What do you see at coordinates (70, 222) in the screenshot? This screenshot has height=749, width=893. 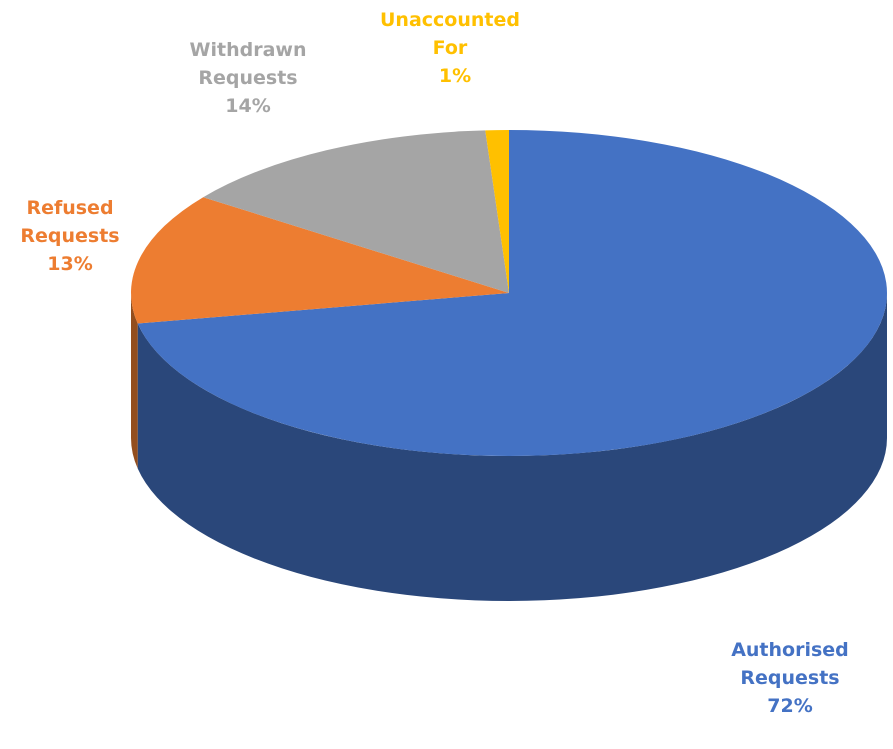 I see `slice-label: Refused Requests` at bounding box center [70, 222].